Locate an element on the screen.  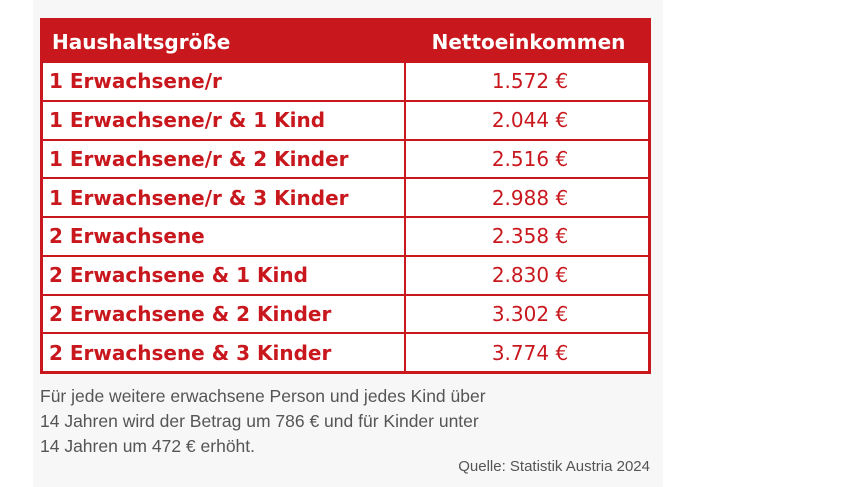
household-cell: 1 Erwachsene/r & 2 Kinder is located at coordinates (224, 159).